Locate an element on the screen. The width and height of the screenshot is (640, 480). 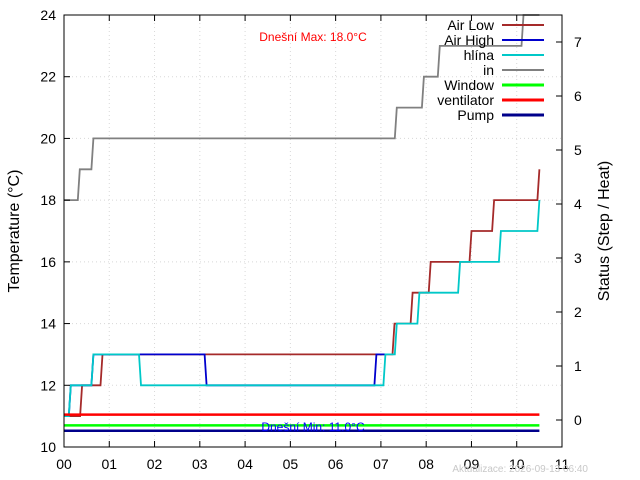
x-tick-label: 10 is located at coordinates (517, 464).